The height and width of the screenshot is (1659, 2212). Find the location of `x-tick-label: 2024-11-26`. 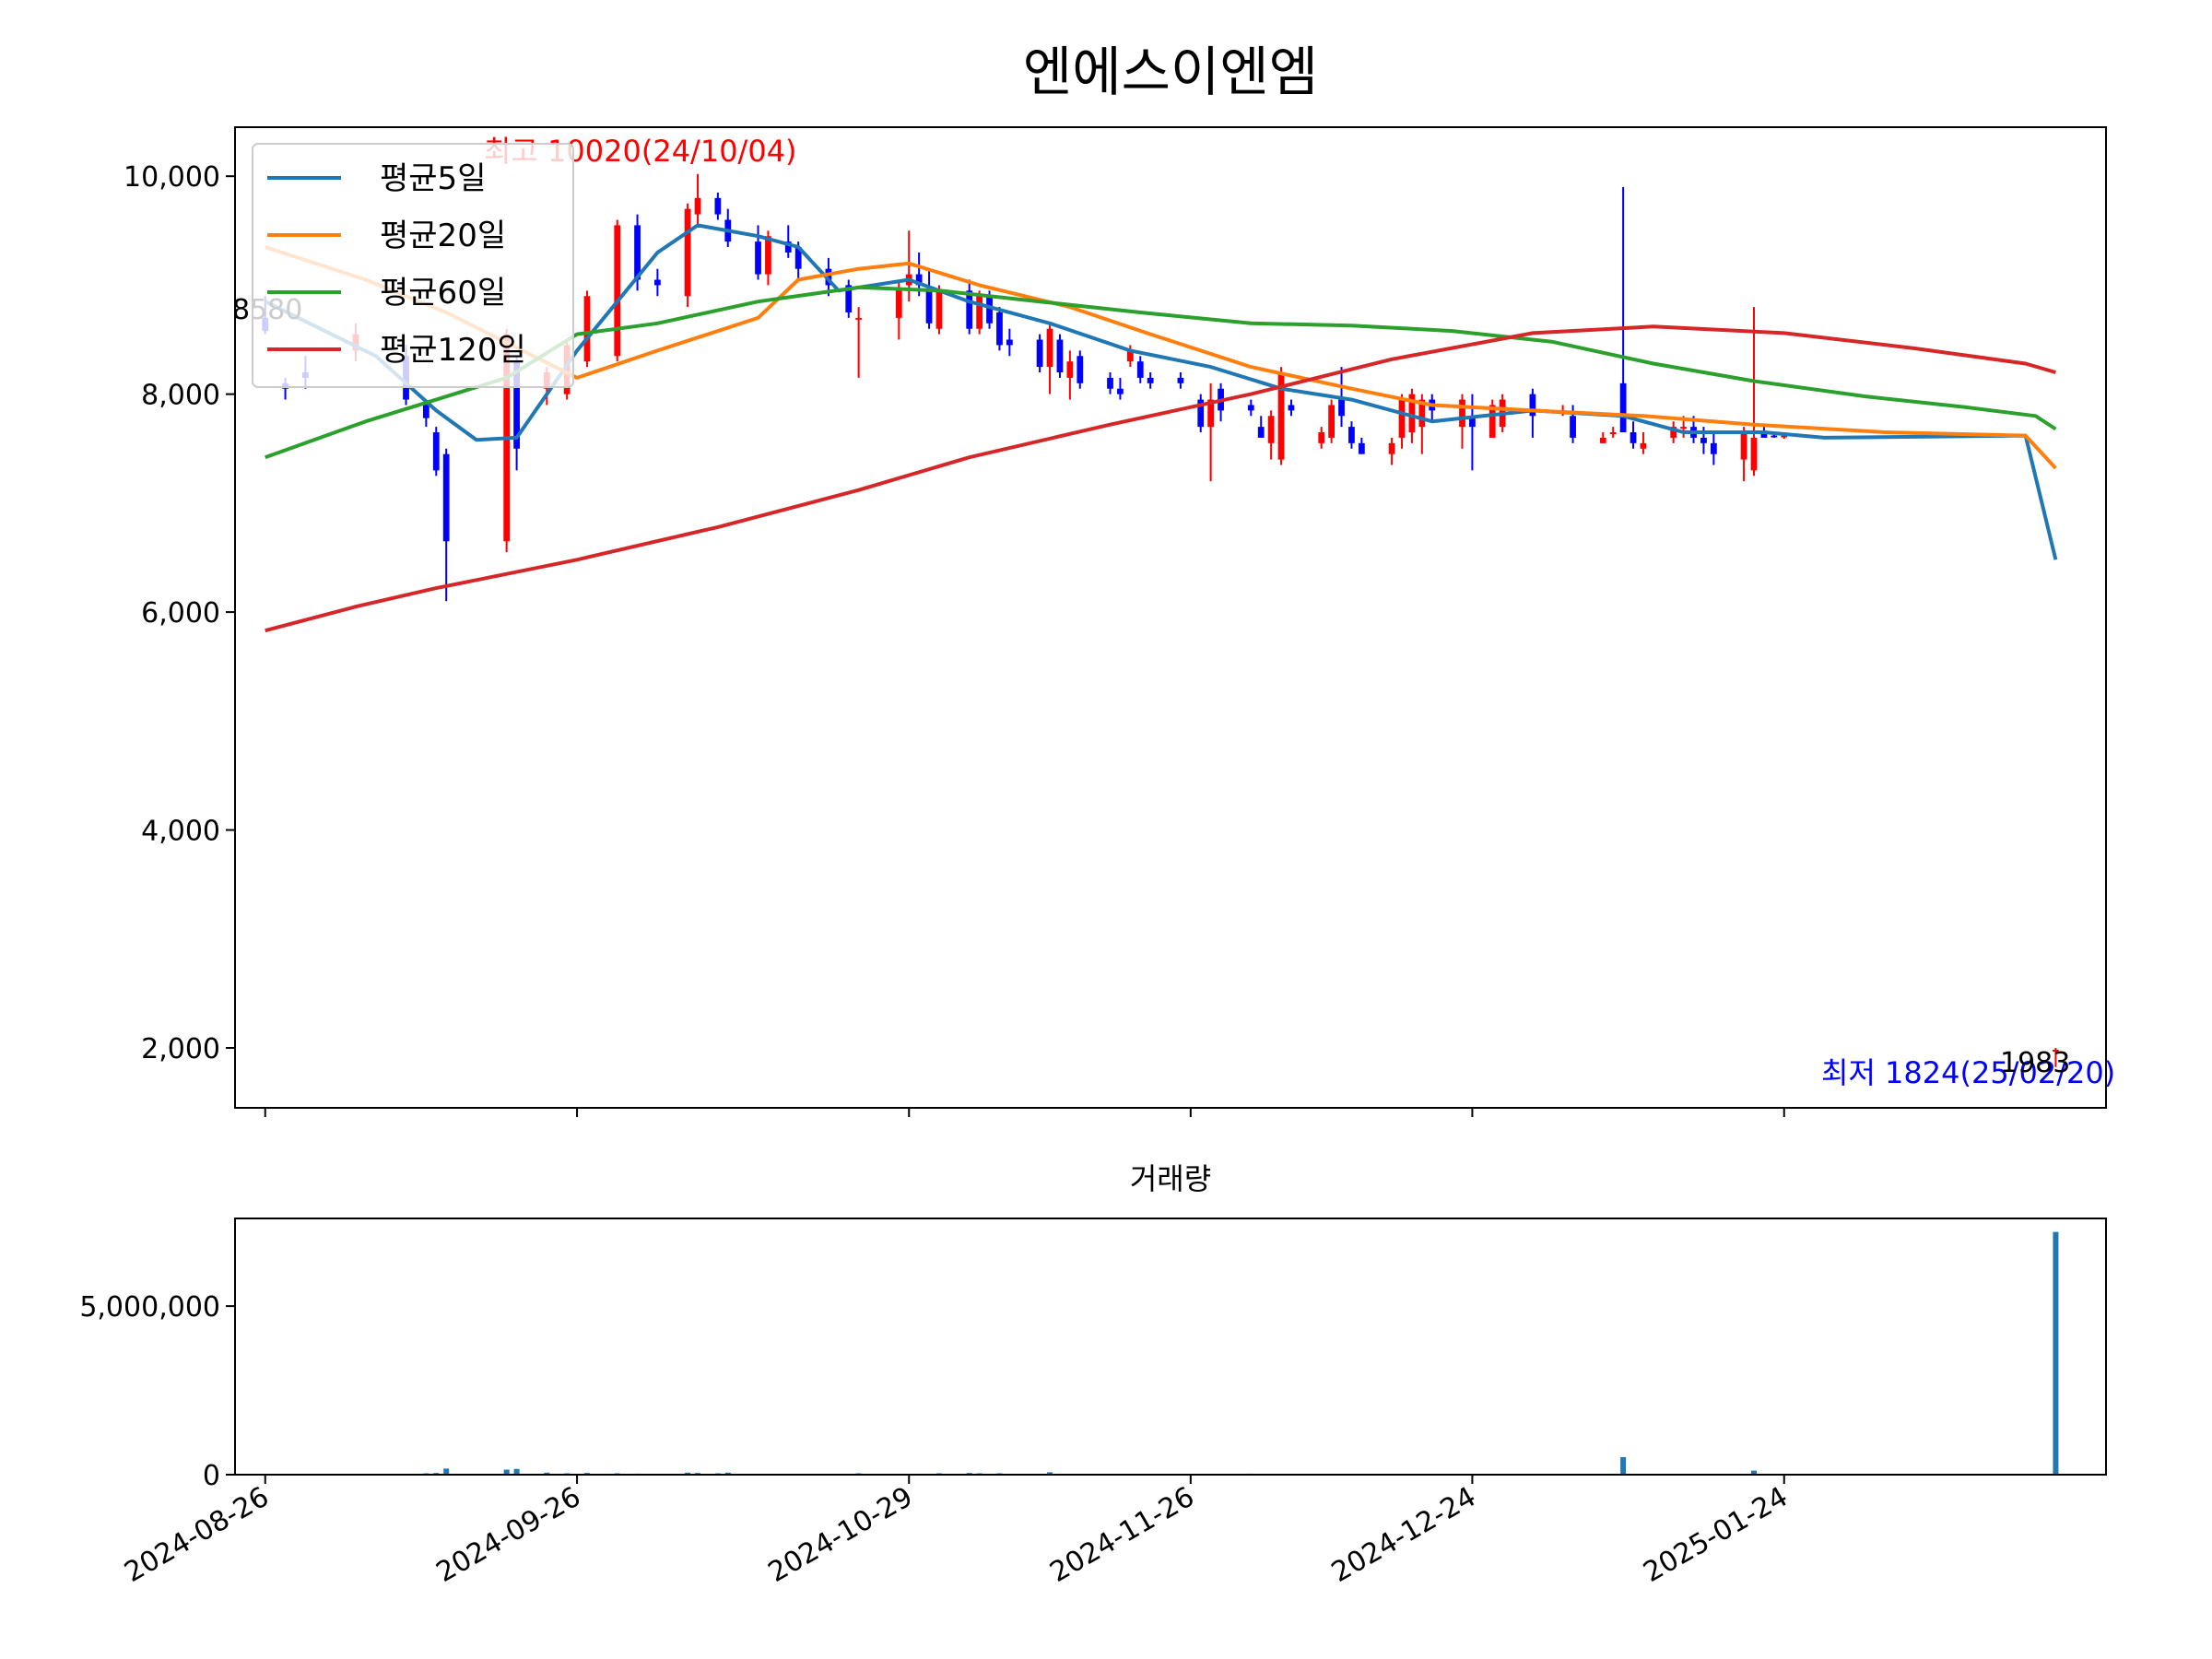

x-tick-label: 2024-11-26 is located at coordinates (1121, 1535).